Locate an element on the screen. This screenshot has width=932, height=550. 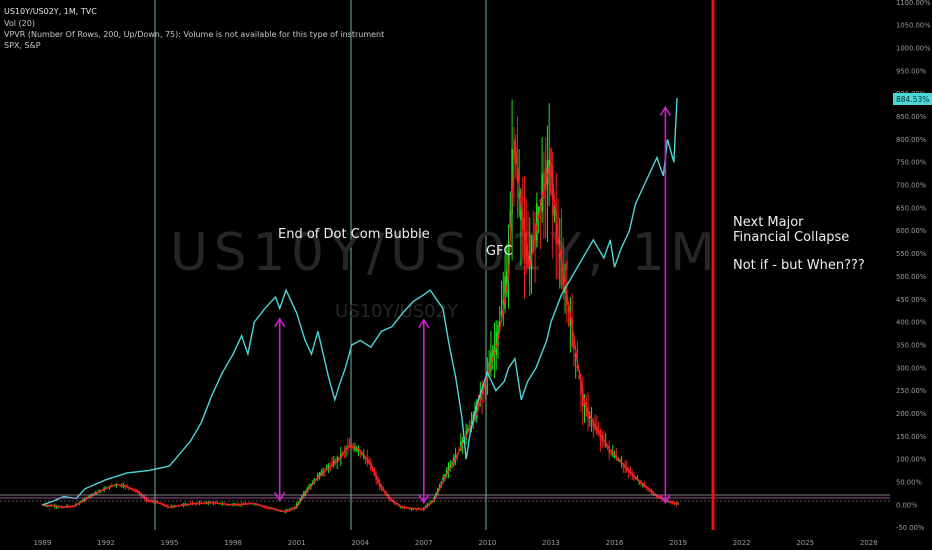
y-tick-label: 150.00% is located at coordinates (911, 437).